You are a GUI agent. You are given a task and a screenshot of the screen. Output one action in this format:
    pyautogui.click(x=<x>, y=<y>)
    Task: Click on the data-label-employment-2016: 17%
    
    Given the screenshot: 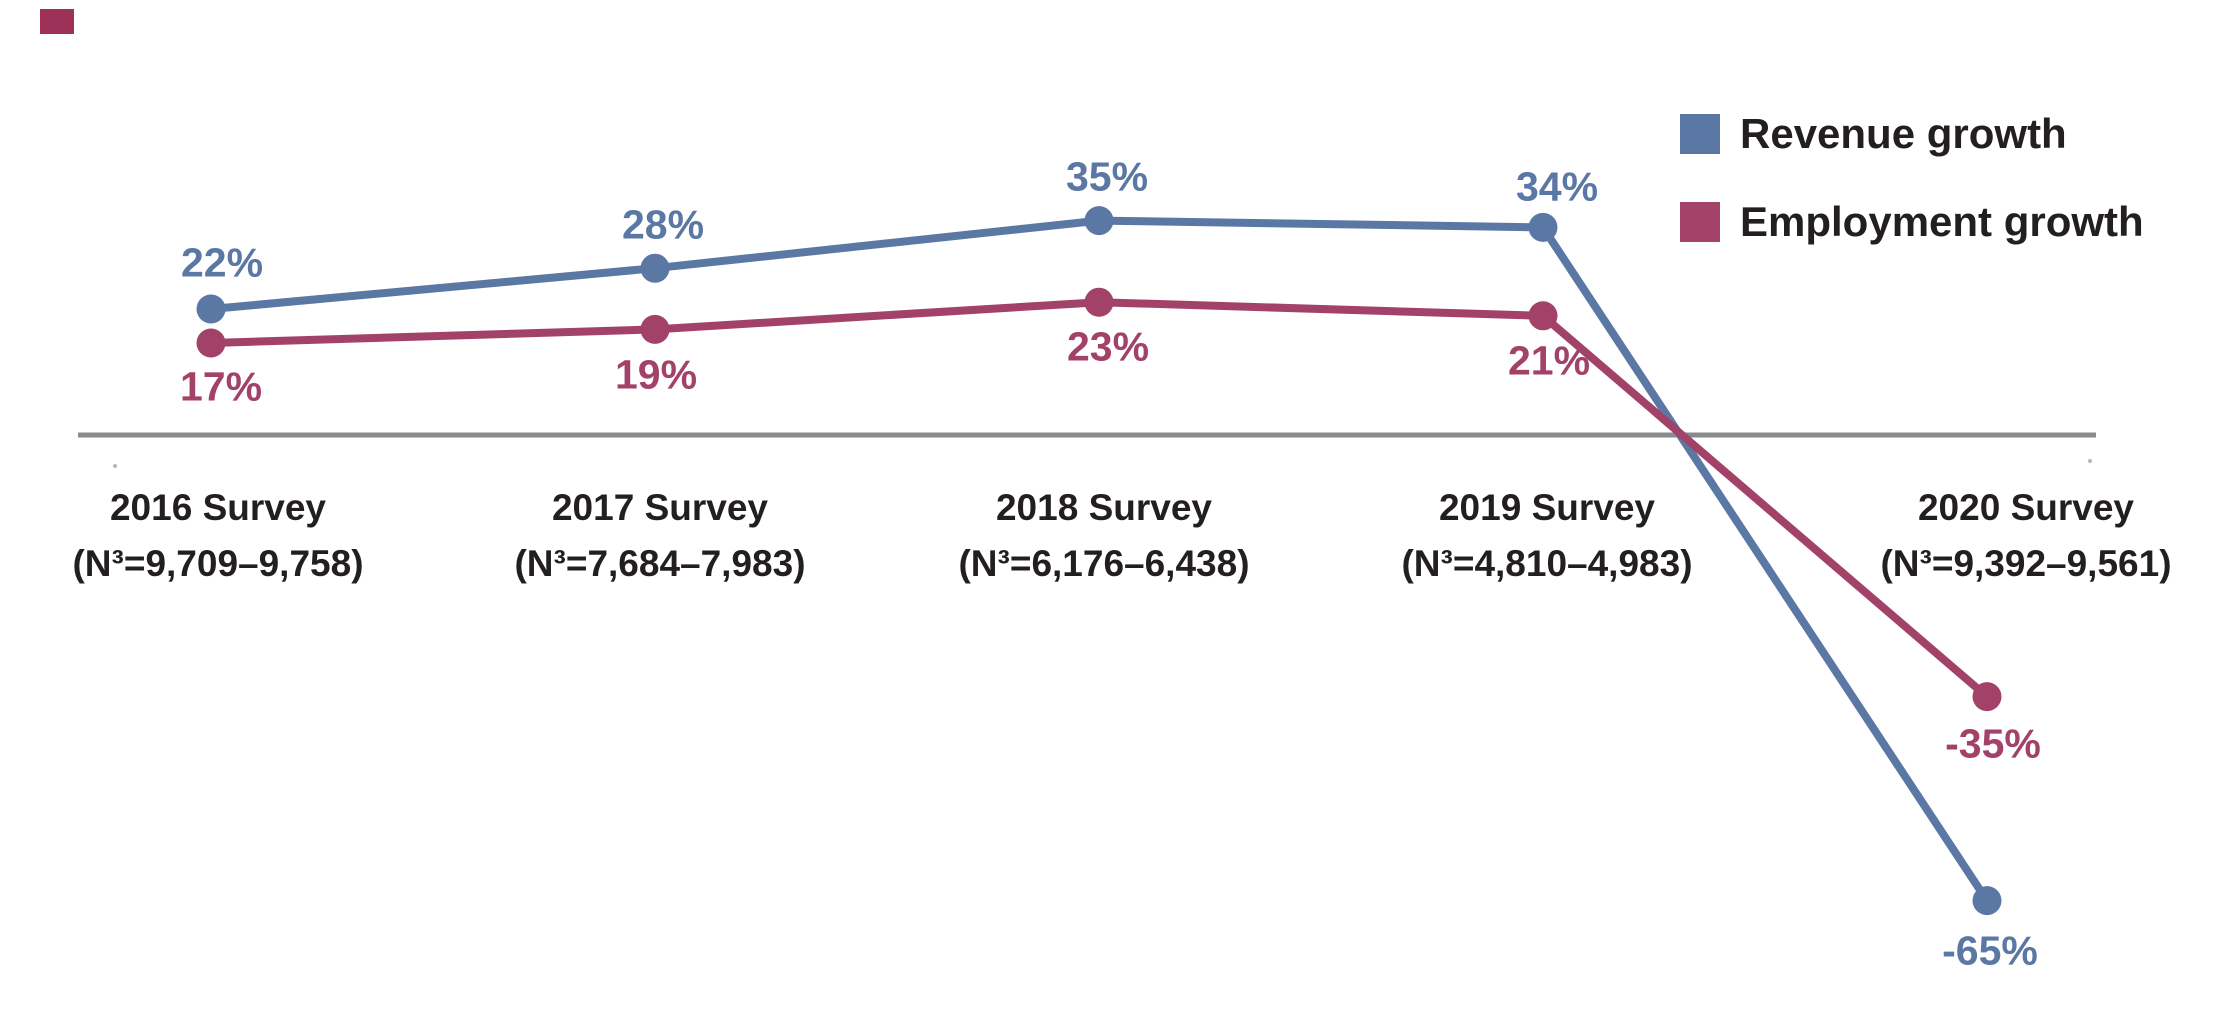 What is the action you would take?
    pyautogui.click(x=221, y=386)
    